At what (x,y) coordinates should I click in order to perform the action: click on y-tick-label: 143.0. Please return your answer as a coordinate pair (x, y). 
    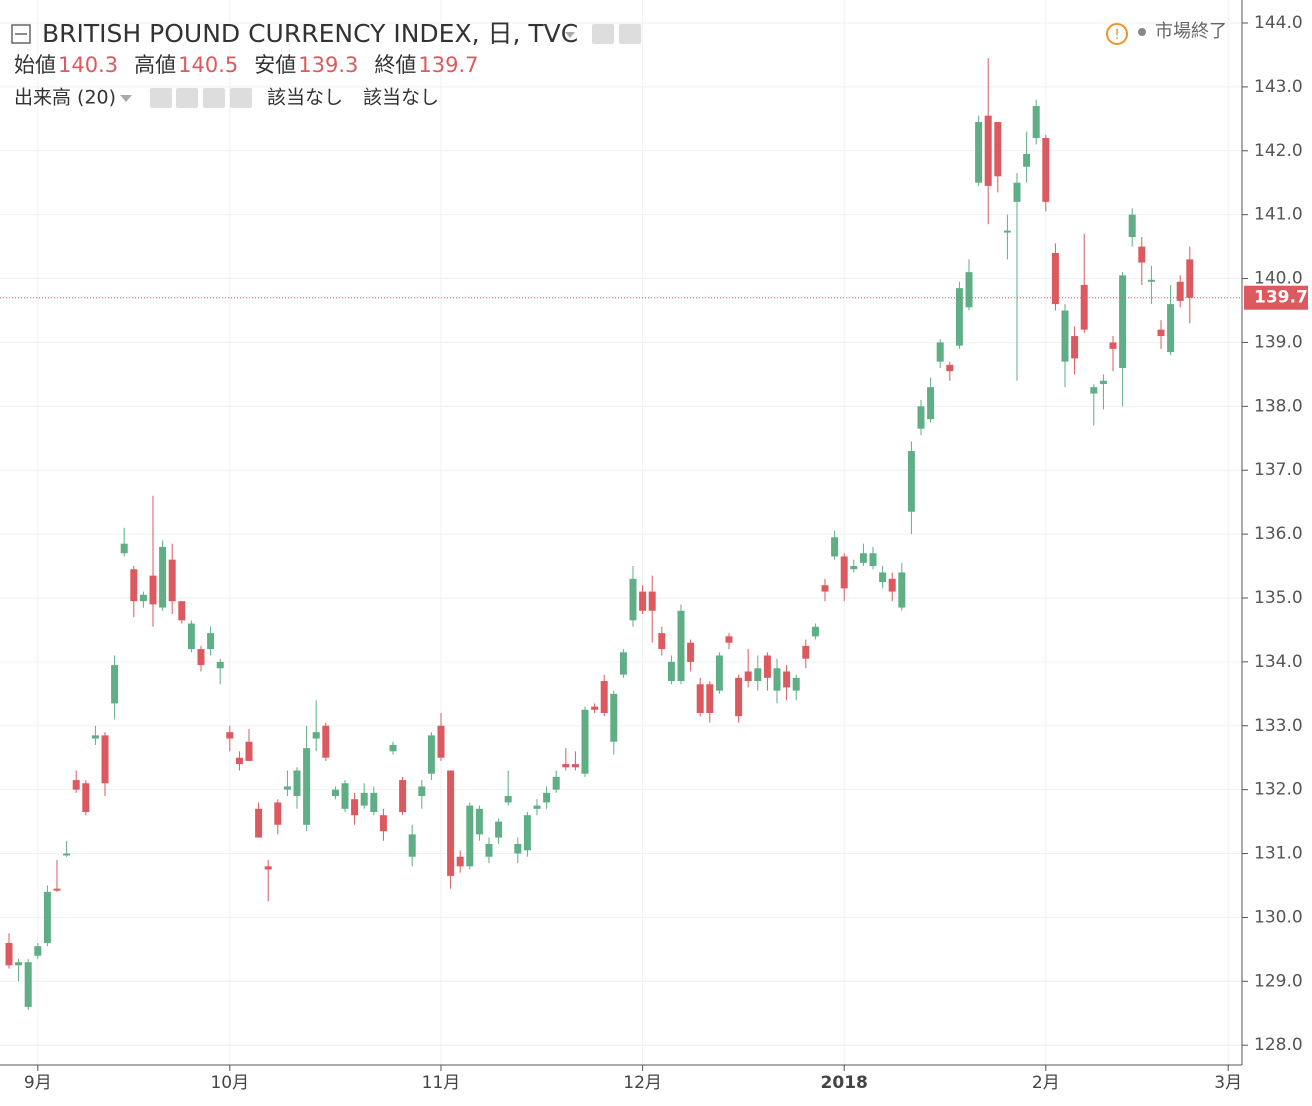
    Looking at the image, I should click on (1278, 87).